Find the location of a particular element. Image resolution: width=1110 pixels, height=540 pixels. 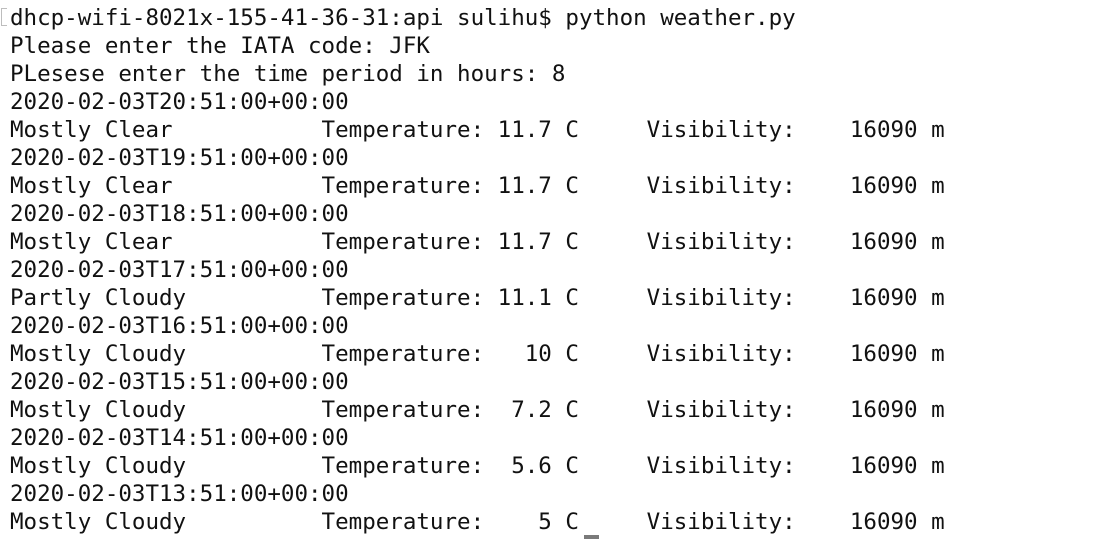

timestamp-line: 2020-02-03T18:51:00+00:00 is located at coordinates (179, 214).